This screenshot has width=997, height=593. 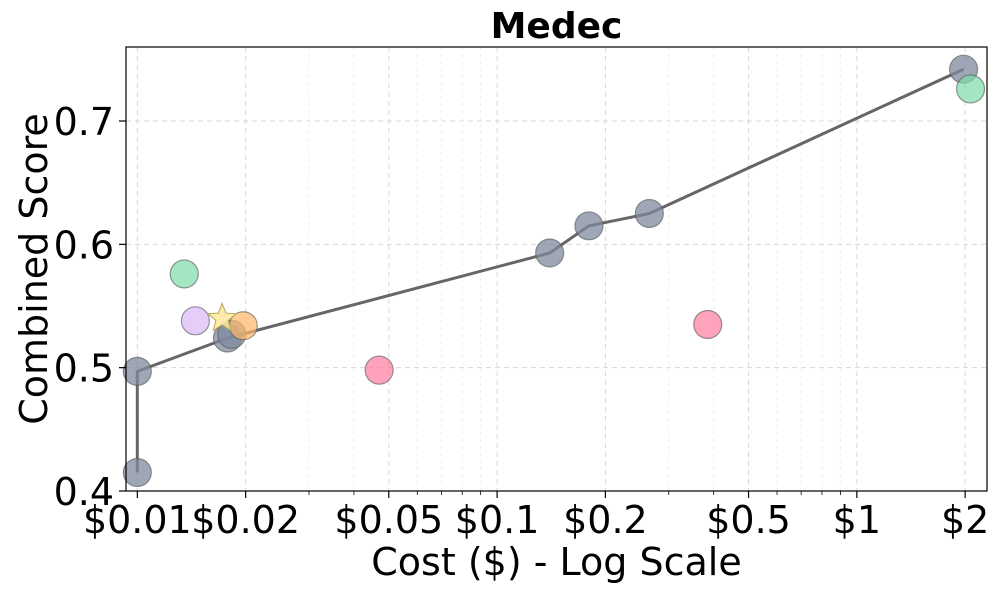 What do you see at coordinates (84, 122) in the screenshot?
I see `y-tick-label: 0.7` at bounding box center [84, 122].